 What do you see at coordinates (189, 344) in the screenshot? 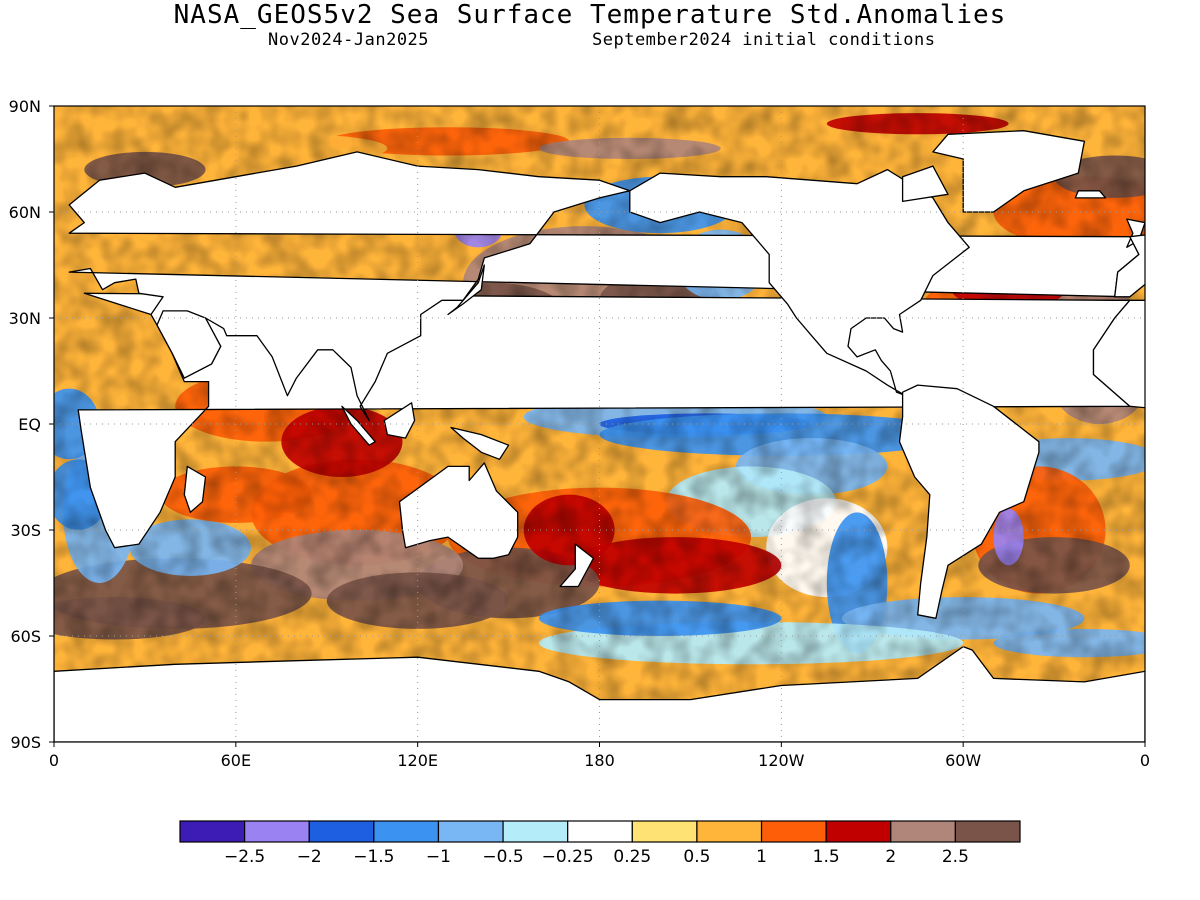
I see `landmass-arabia-fill` at bounding box center [189, 344].